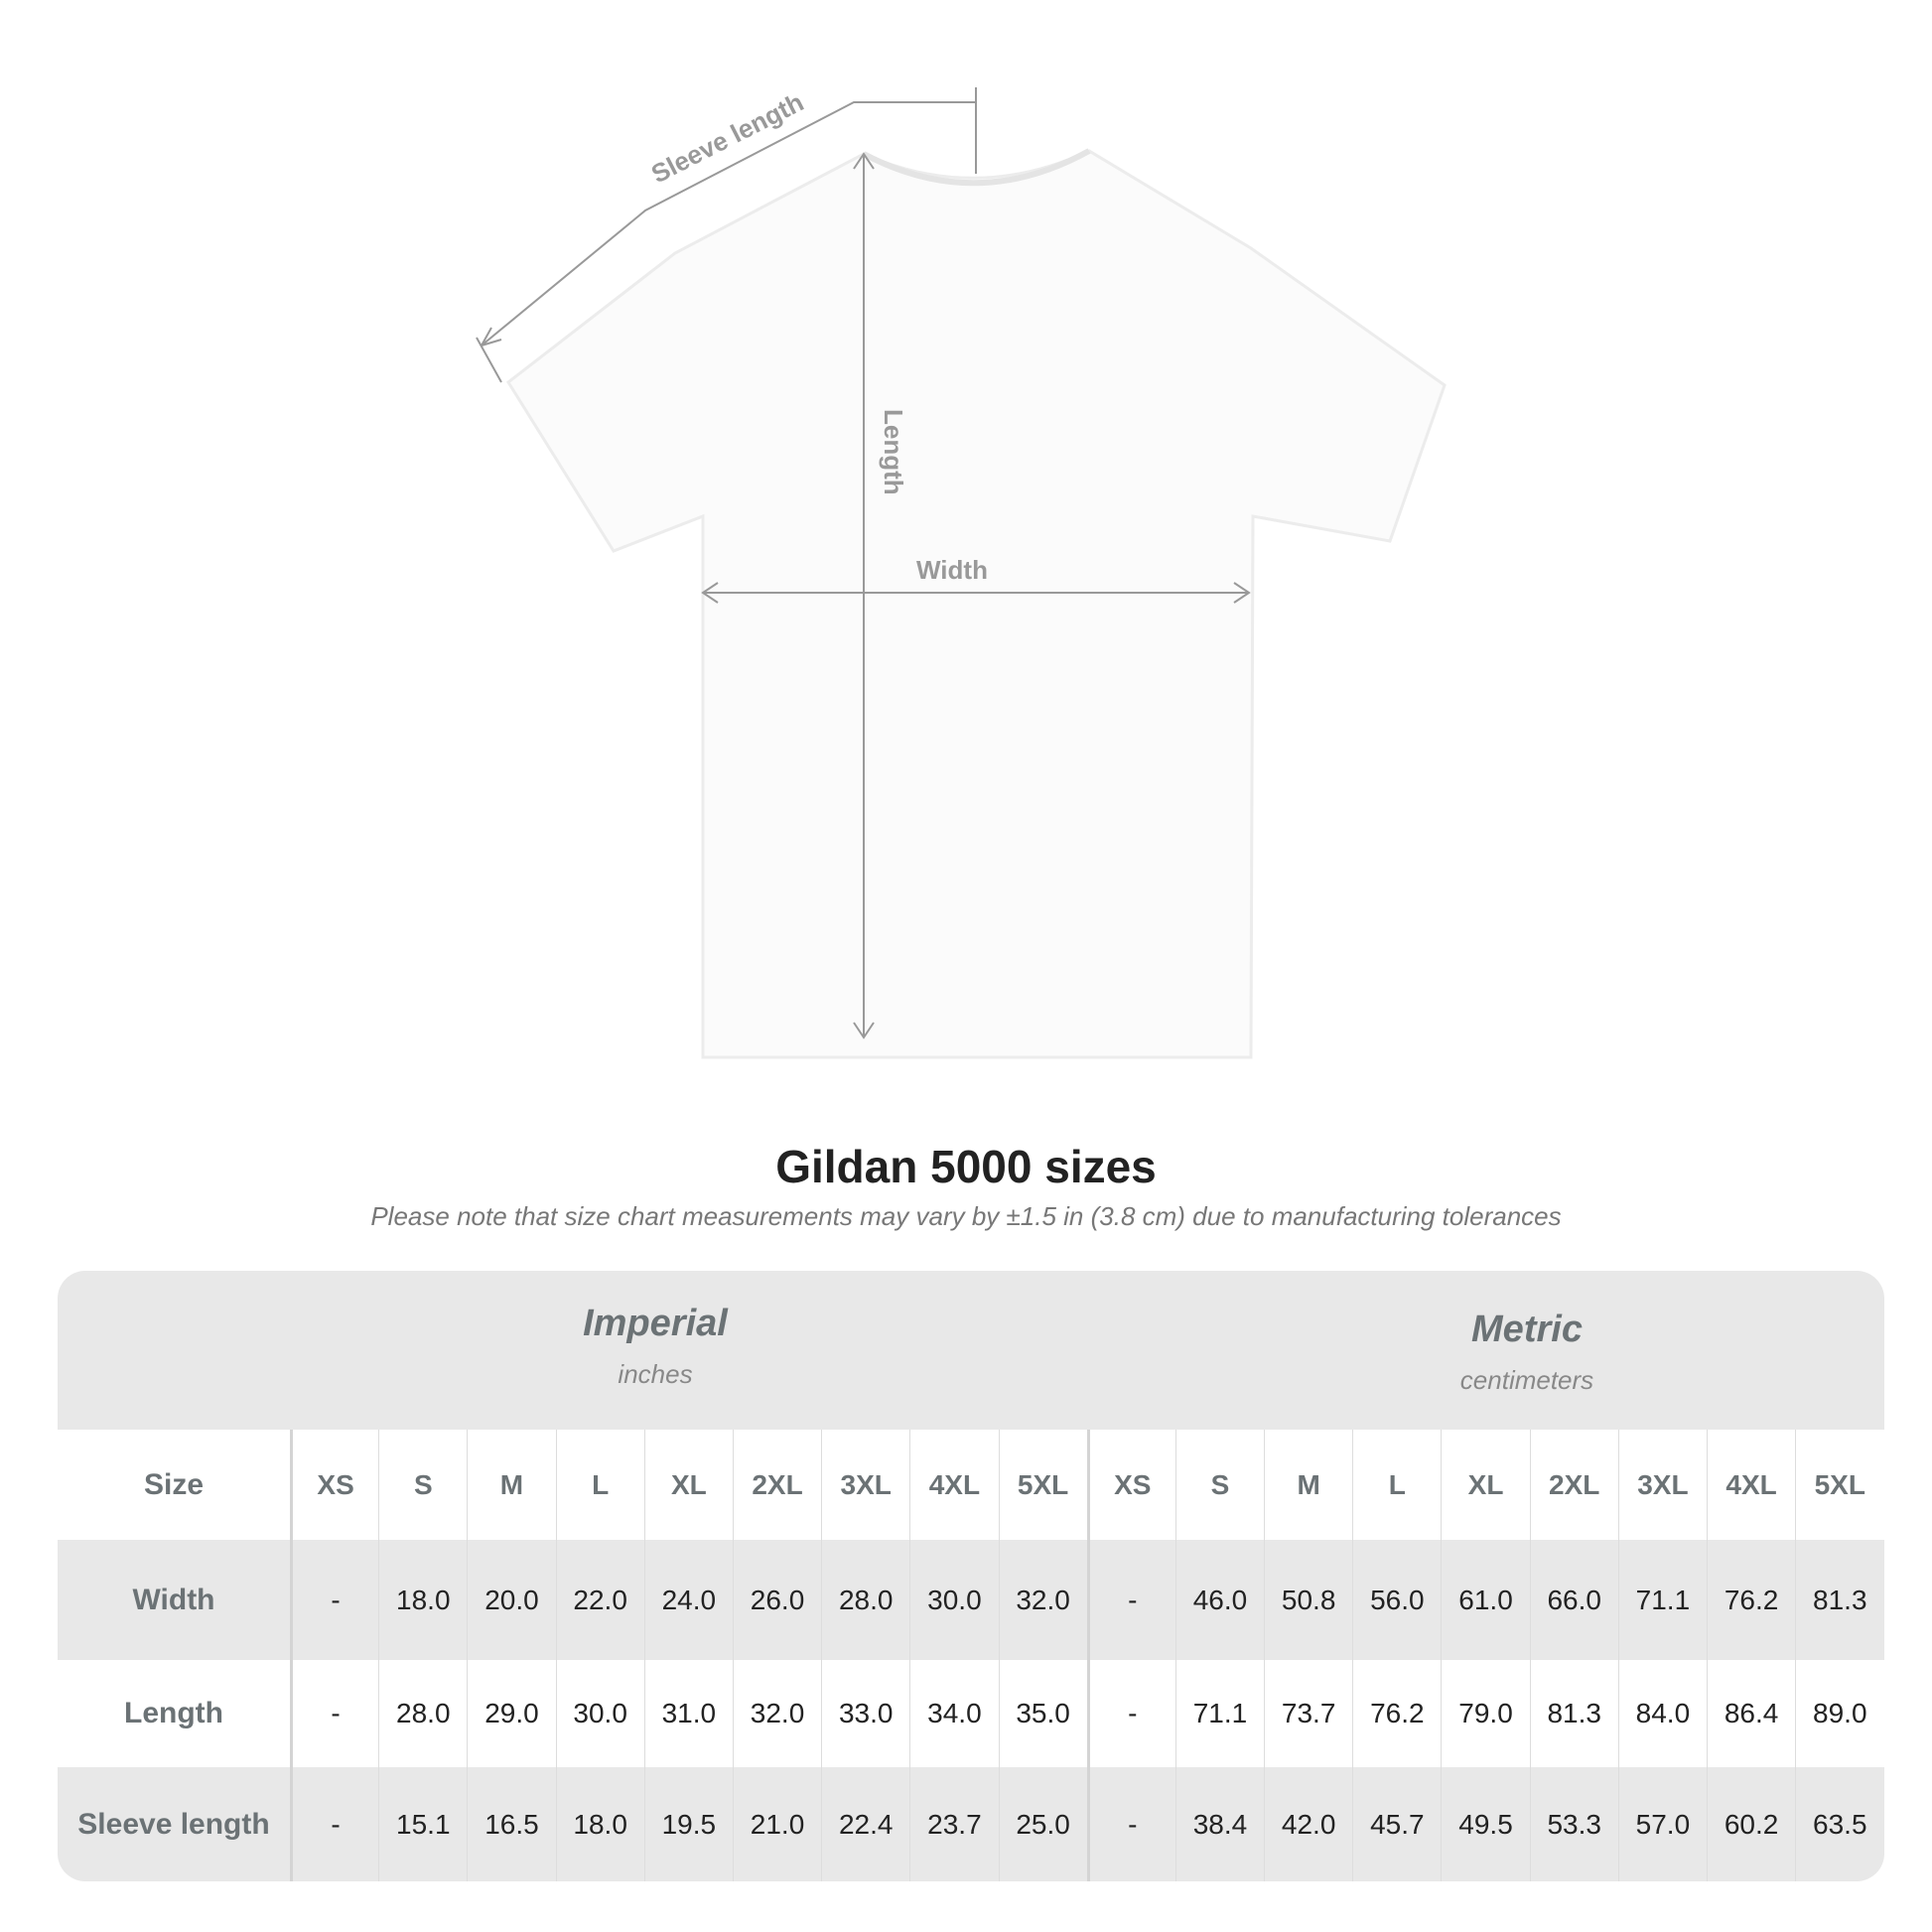 The width and height of the screenshot is (1932, 1932). Describe the element at coordinates (1396, 1600) in the screenshot. I see `table-cell: 56.0` at that location.